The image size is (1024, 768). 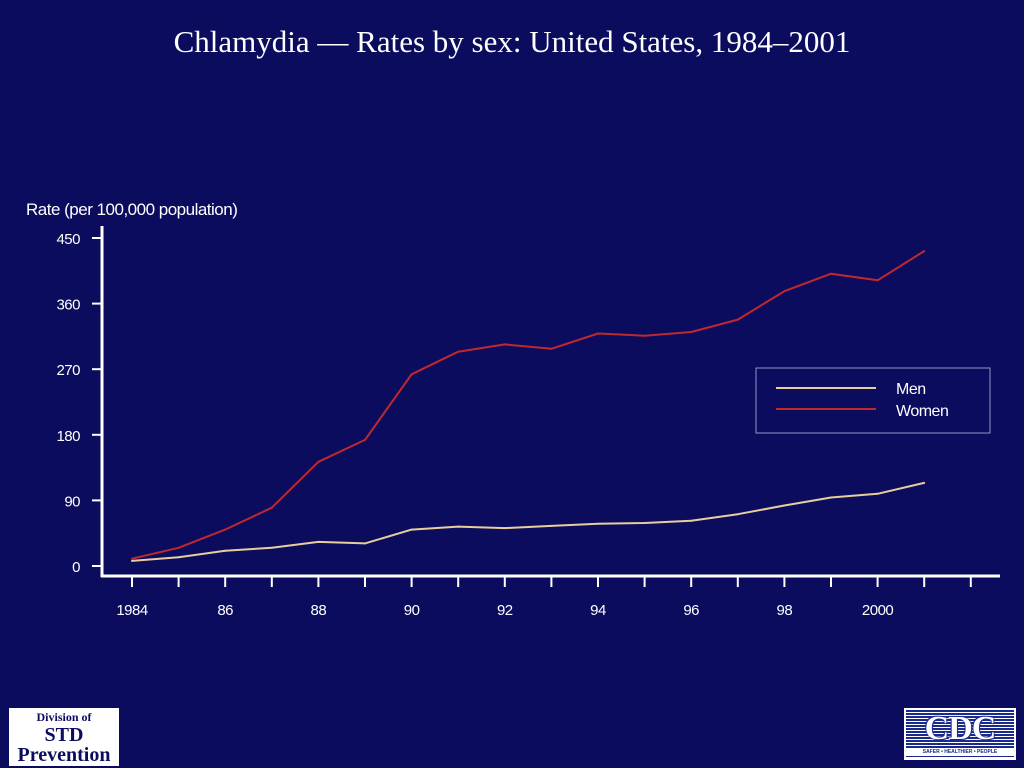 I want to click on x-tick-label: 88, so click(x=319, y=610).